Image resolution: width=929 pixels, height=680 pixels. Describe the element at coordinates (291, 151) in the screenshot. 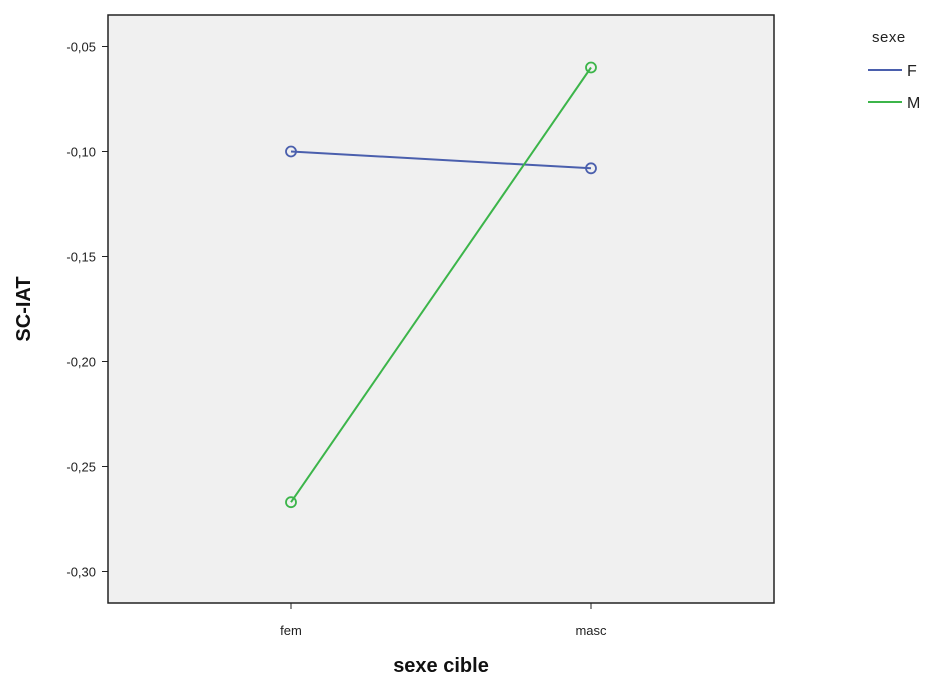

I see `data-point-F-fem` at that location.